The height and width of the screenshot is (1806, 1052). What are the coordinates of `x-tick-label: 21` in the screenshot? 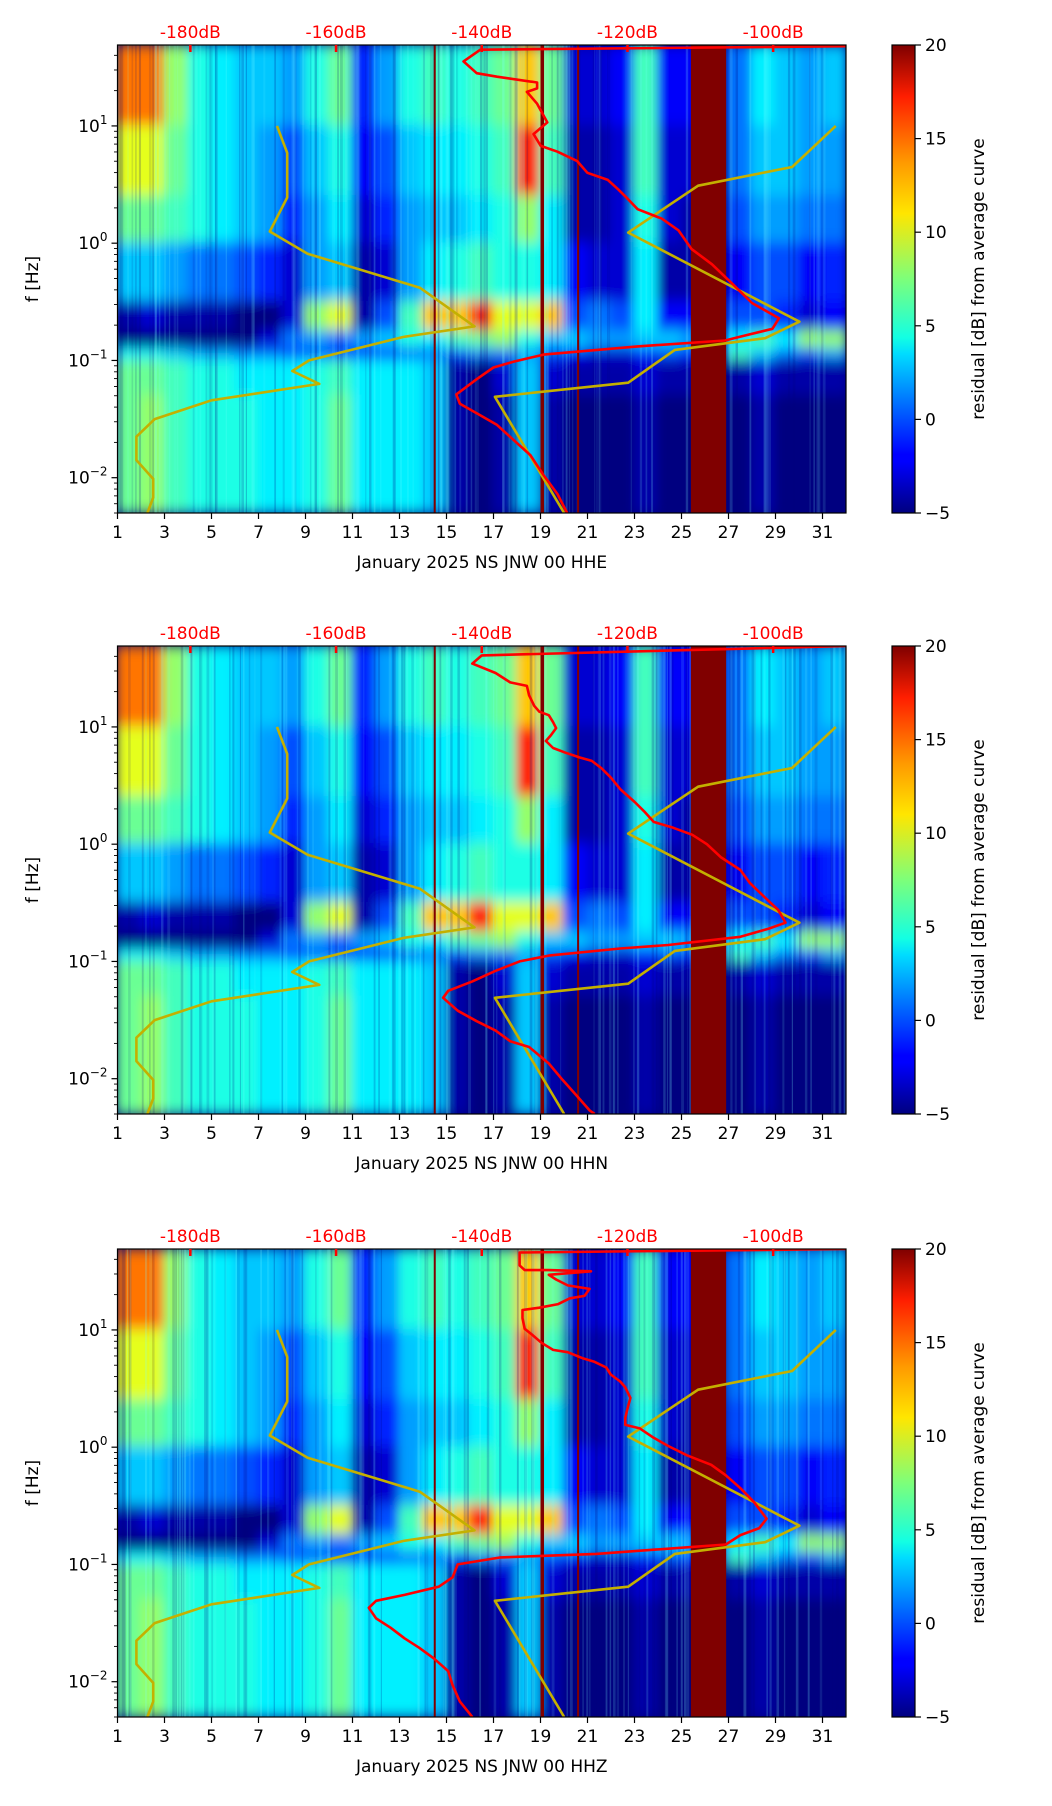 It's located at (588, 1737).